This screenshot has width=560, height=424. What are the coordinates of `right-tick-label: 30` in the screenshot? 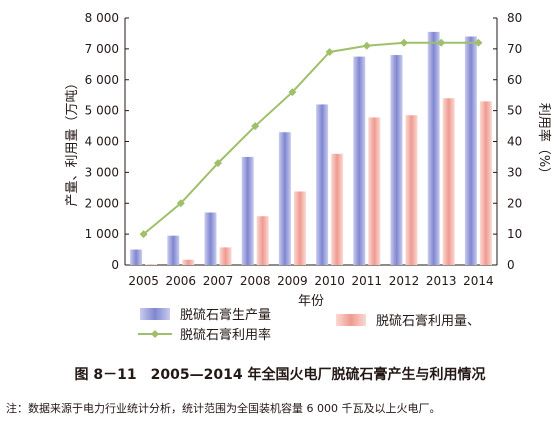 It's located at (514, 172).